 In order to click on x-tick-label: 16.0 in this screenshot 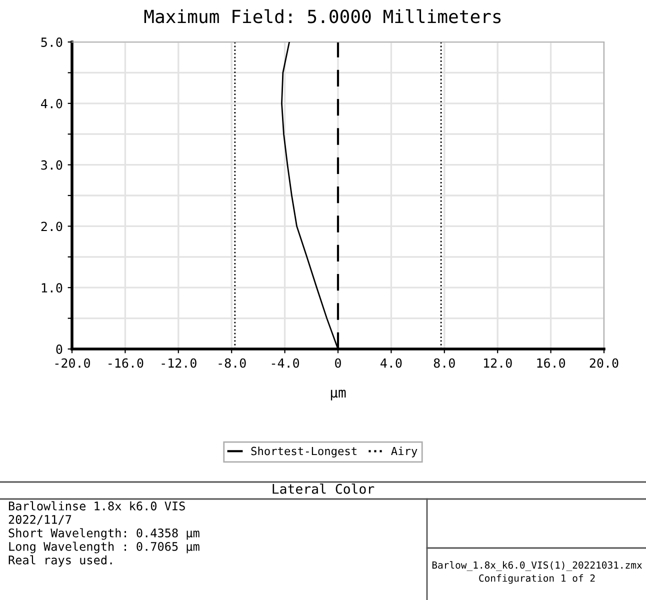, I will do `click(551, 363)`.